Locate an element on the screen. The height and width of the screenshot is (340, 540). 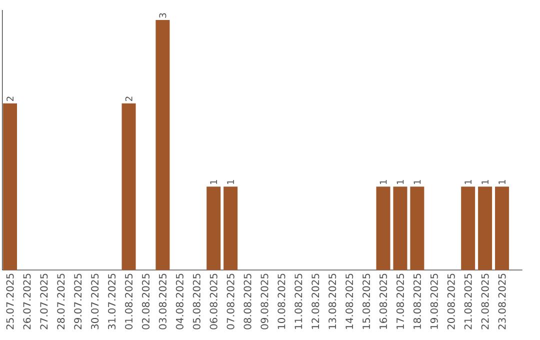
x-tick-label: 26.07.2025 is located at coordinates (27, 302).